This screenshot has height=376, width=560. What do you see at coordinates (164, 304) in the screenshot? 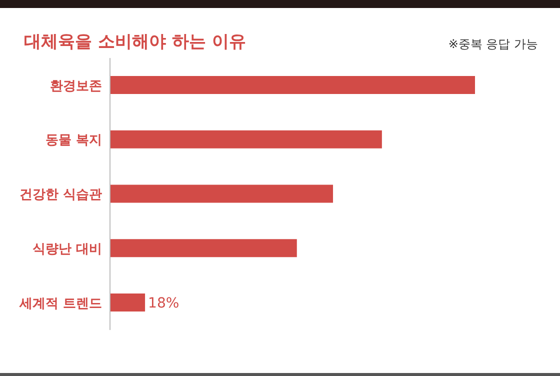
I see `annotation: 18%` at bounding box center [164, 304].